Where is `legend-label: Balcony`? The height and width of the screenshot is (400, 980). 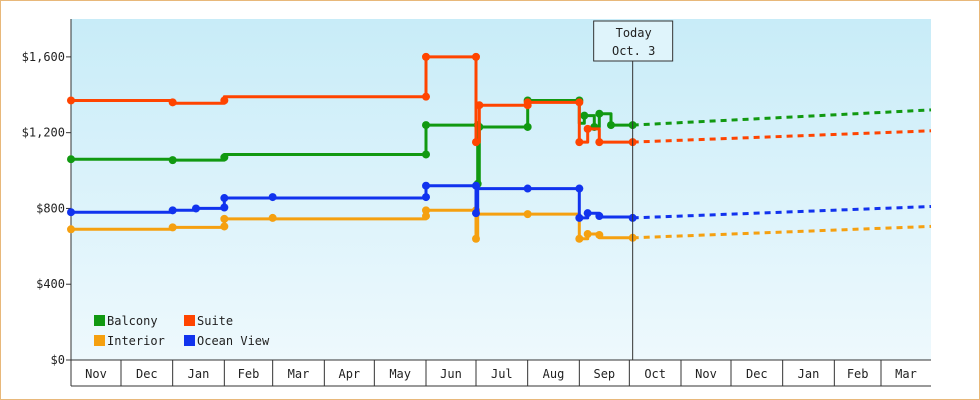 legend-label: Balcony is located at coordinates (132, 321).